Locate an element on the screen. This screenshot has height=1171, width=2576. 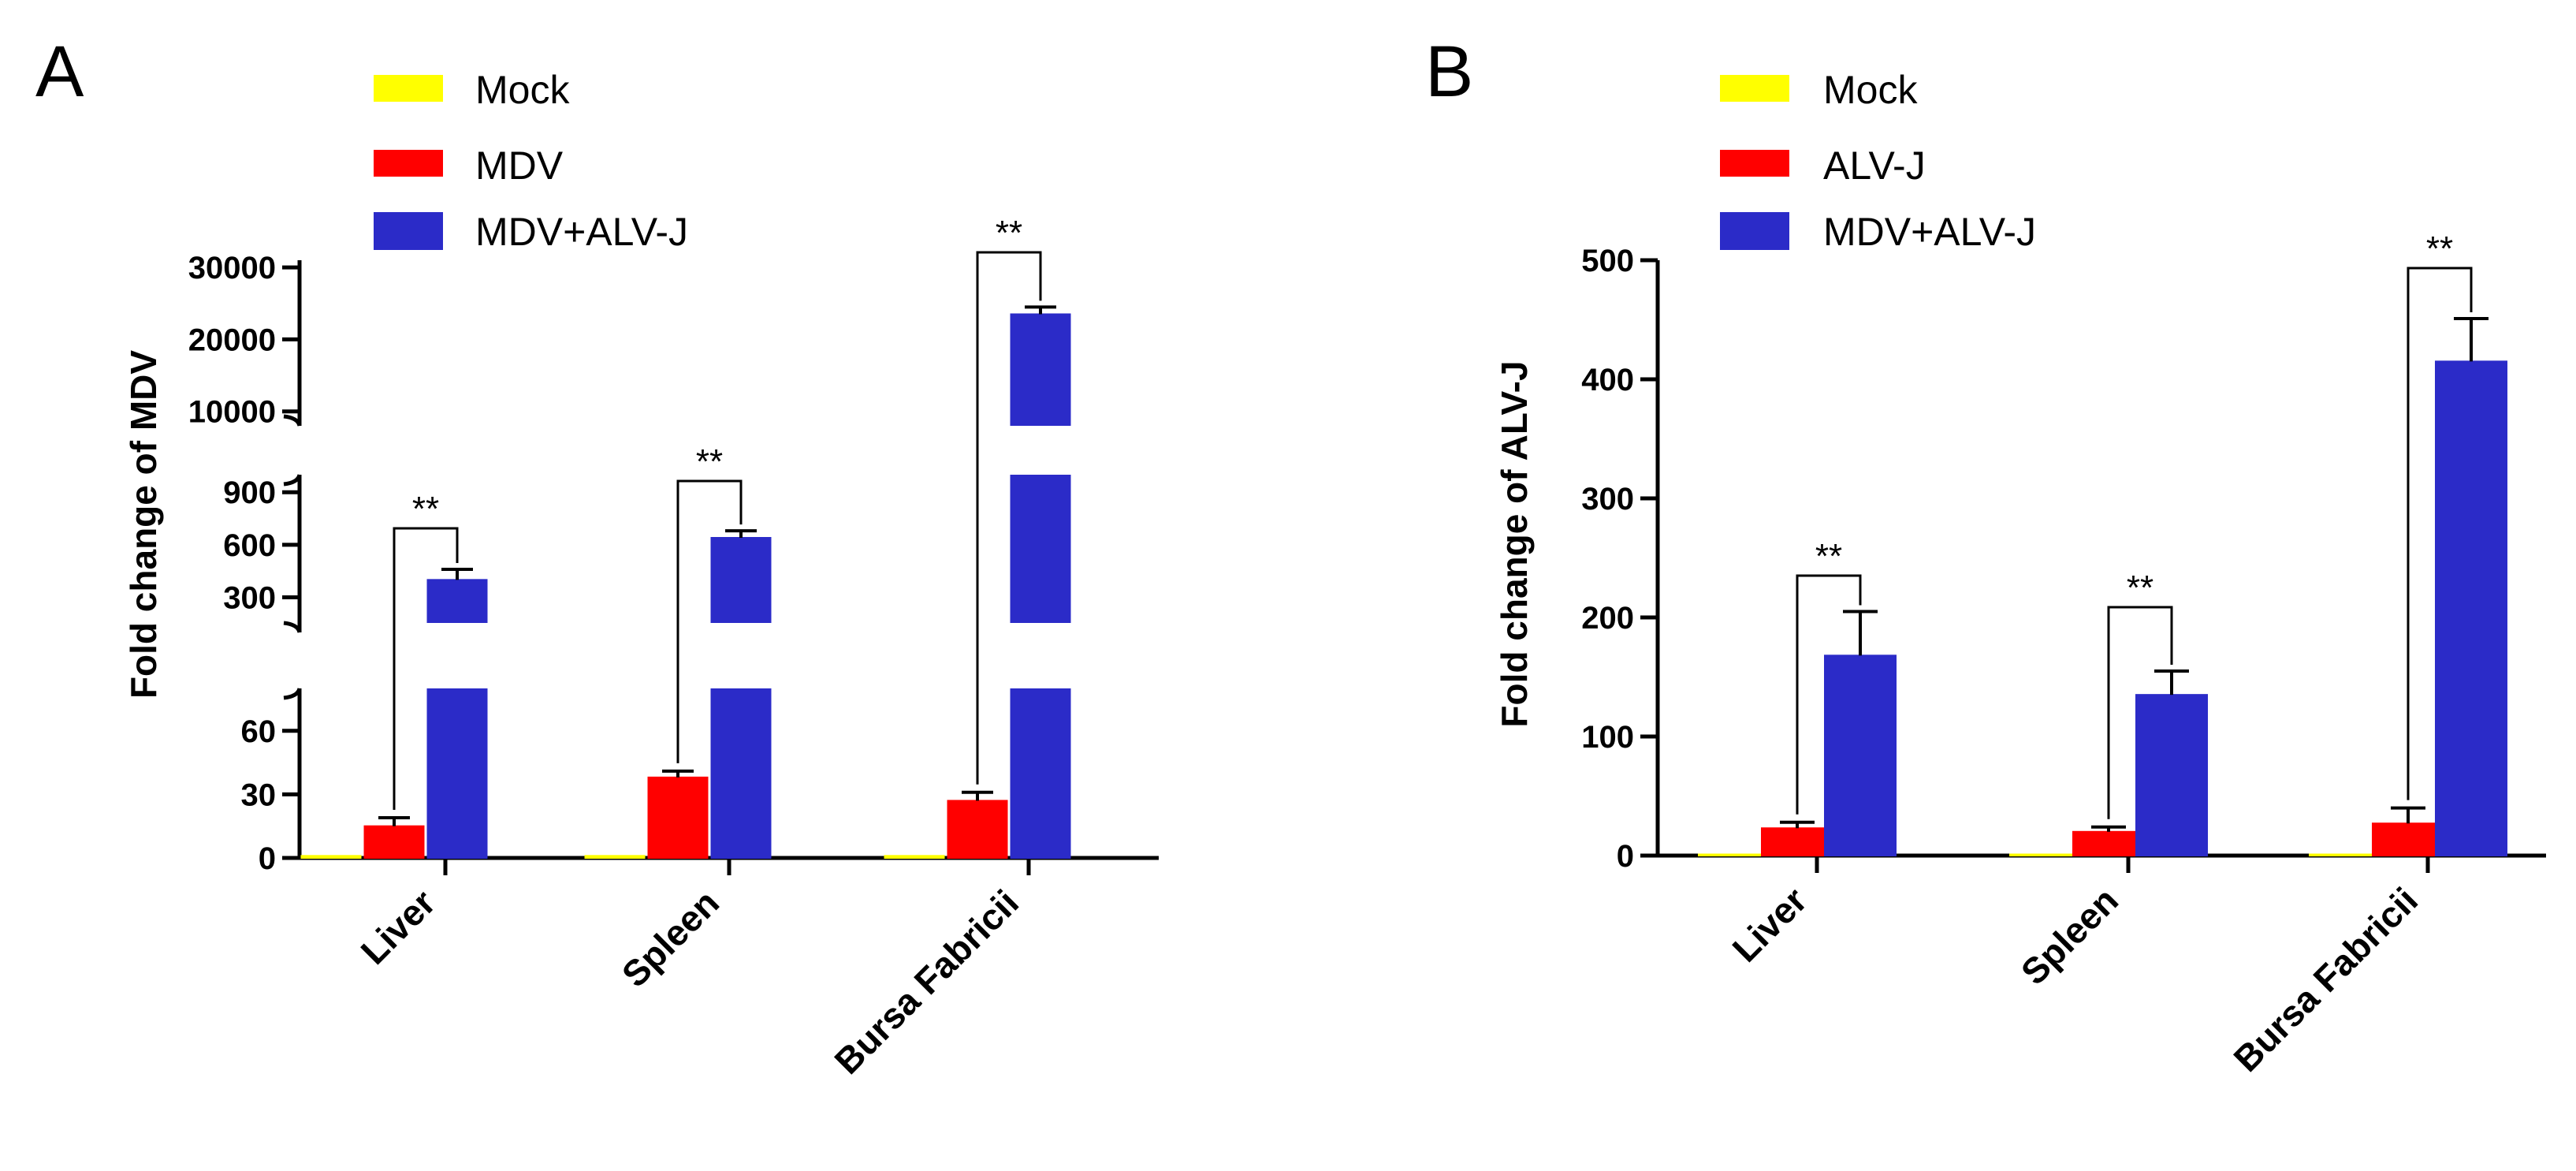
bar-b-mock-spleen is located at coordinates (2045, 855).